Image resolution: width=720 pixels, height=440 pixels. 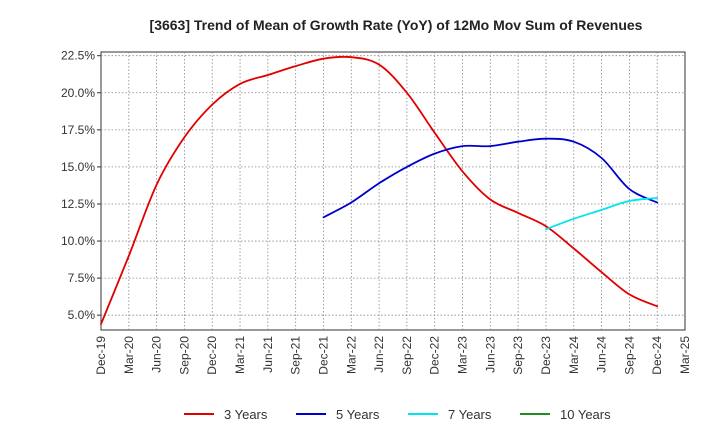 What do you see at coordinates (296, 355) in the screenshot?
I see `x-tick-label: Sep-21` at bounding box center [296, 355].